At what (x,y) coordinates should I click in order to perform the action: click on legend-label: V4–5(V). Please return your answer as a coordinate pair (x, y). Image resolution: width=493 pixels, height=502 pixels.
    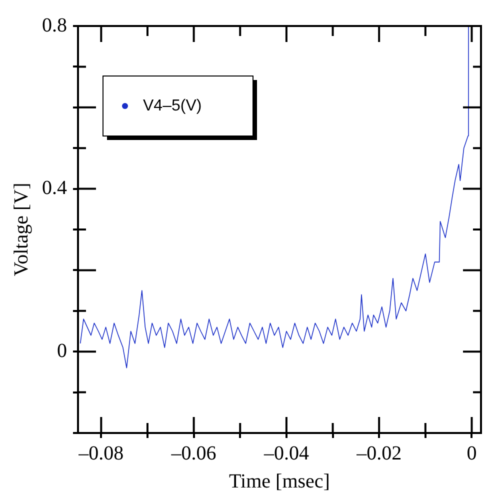
    Looking at the image, I should click on (172, 105).